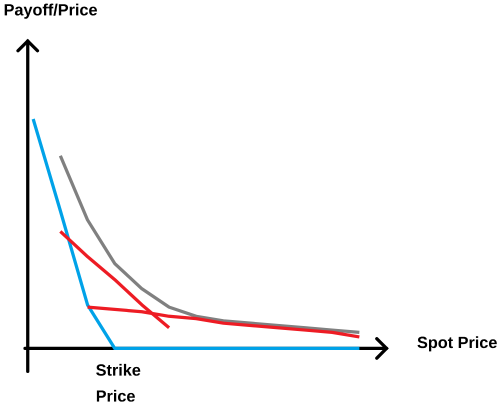 This screenshot has width=501, height=402. I want to click on x-axis-title: Spot Price, so click(457, 344).